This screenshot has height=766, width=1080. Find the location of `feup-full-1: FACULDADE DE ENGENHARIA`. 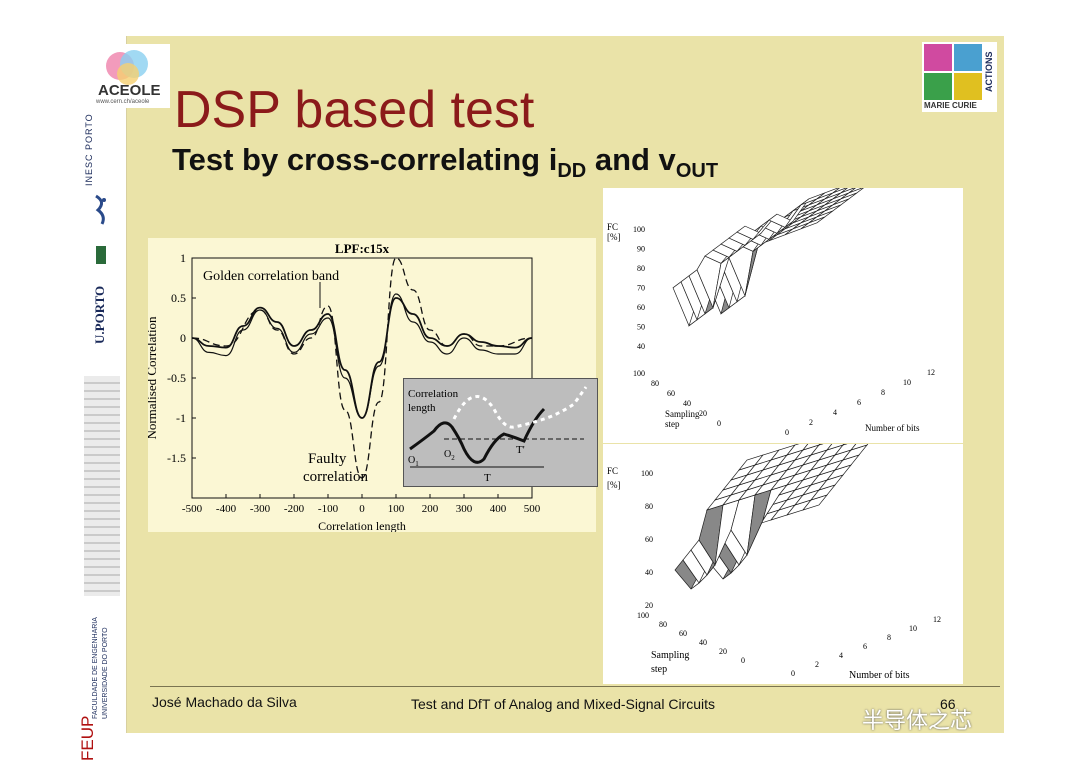

feup-full-1: FACULDADE DE ENGENHARIA is located at coordinates (95, 668).